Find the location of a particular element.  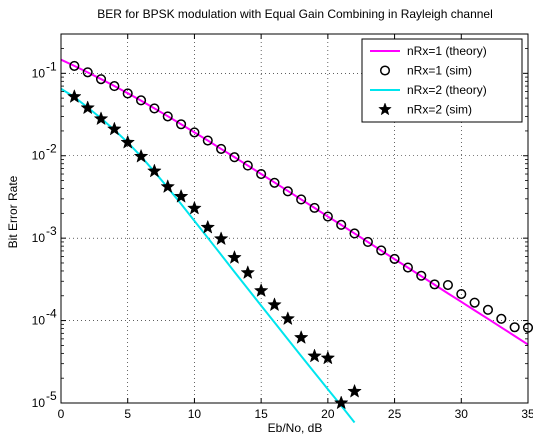

y-tick-exponent: -1 is located at coordinates (51, 66).